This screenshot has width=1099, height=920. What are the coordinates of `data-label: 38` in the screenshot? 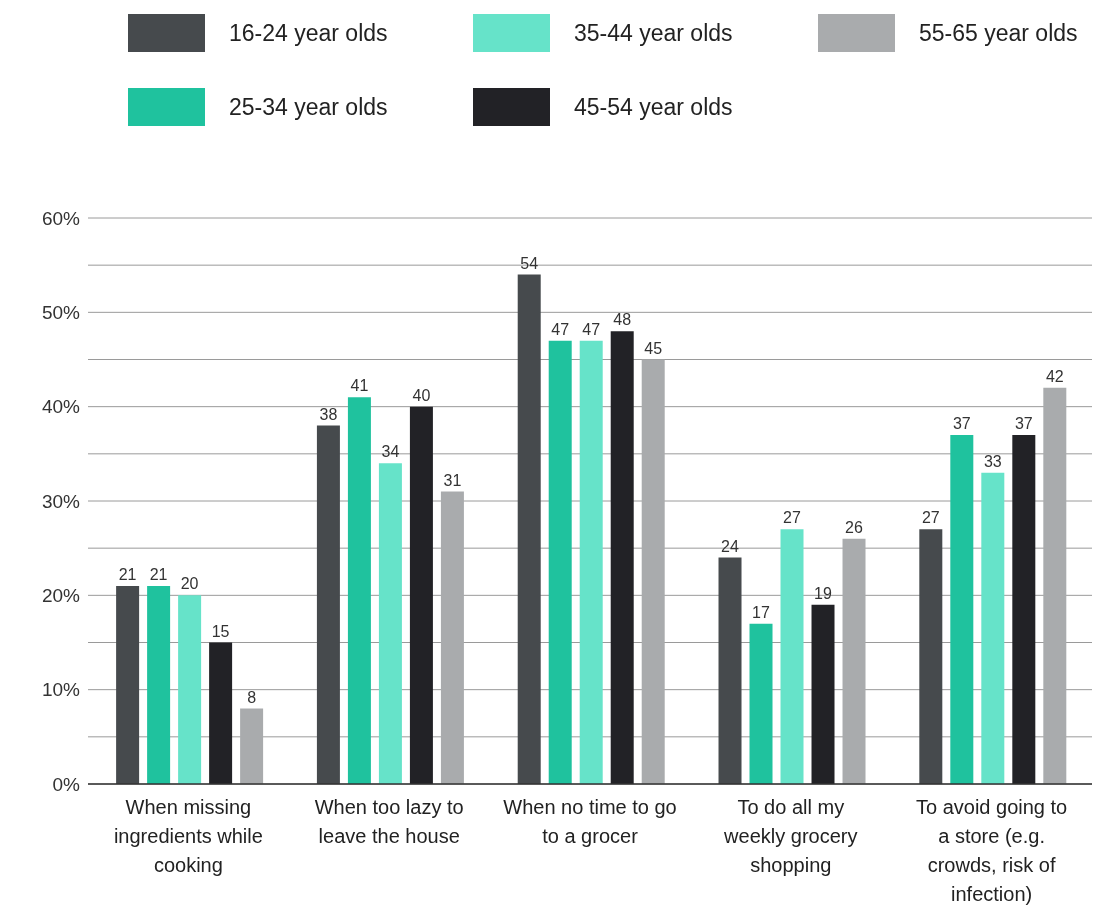 It's located at (328, 414).